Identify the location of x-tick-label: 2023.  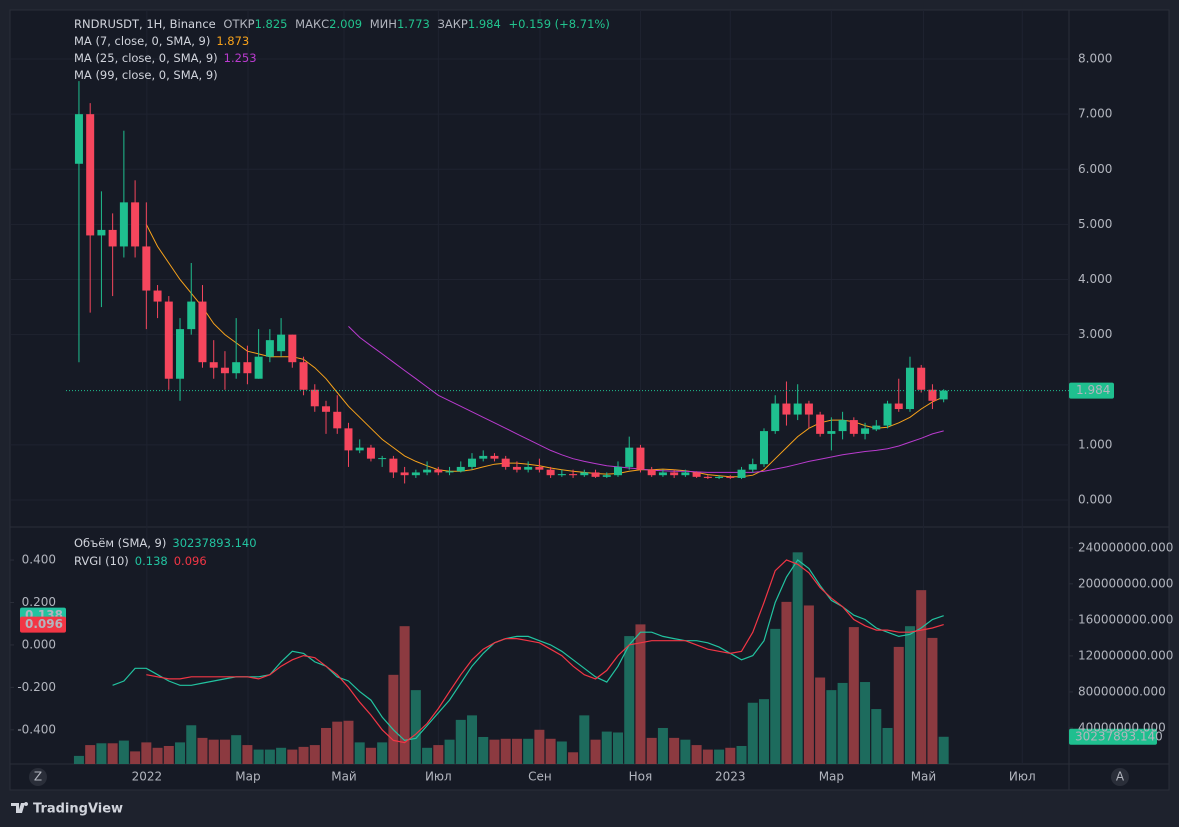
(730, 777).